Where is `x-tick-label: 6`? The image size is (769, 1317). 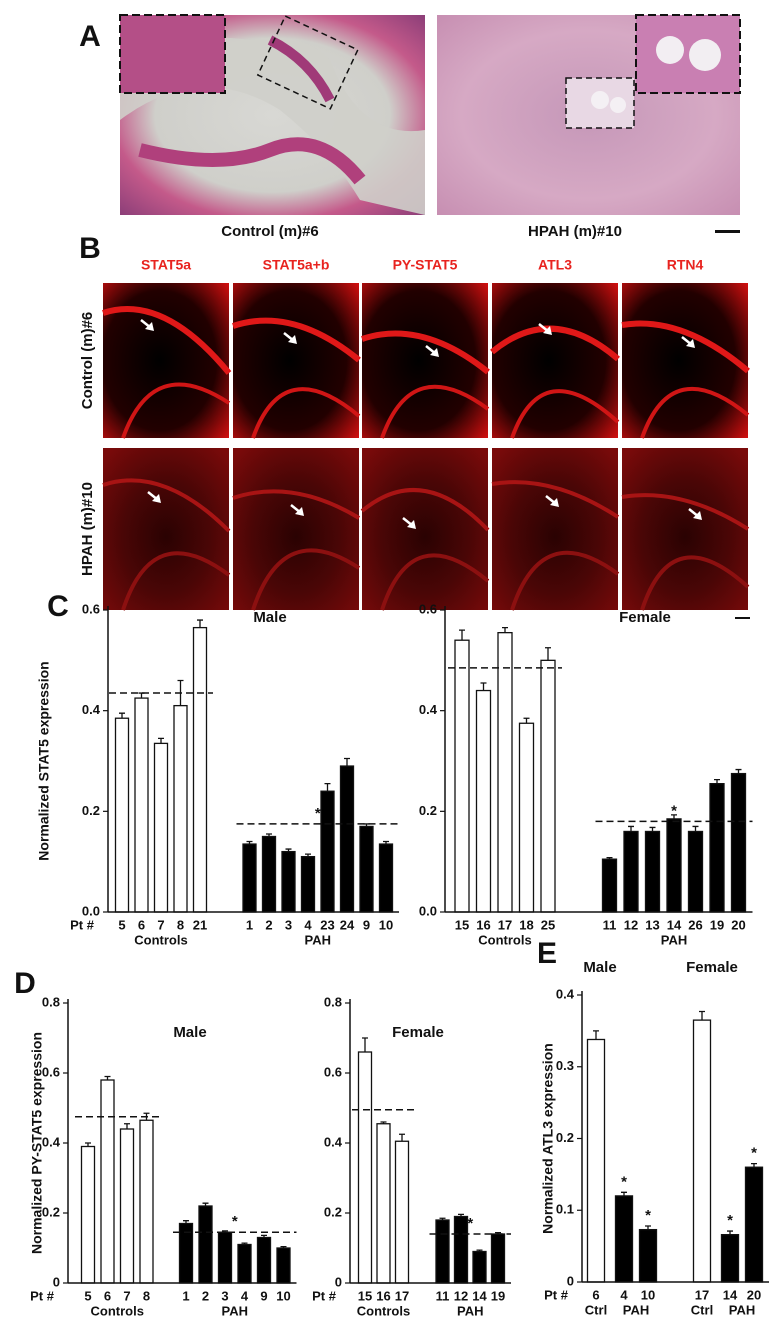
x-tick-label: 6 is located at coordinates (107, 1295).